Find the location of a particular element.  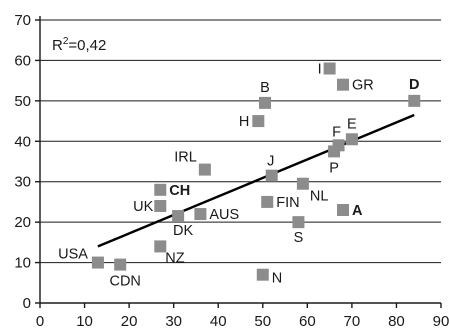

point-label-j: J is located at coordinates (270, 162).